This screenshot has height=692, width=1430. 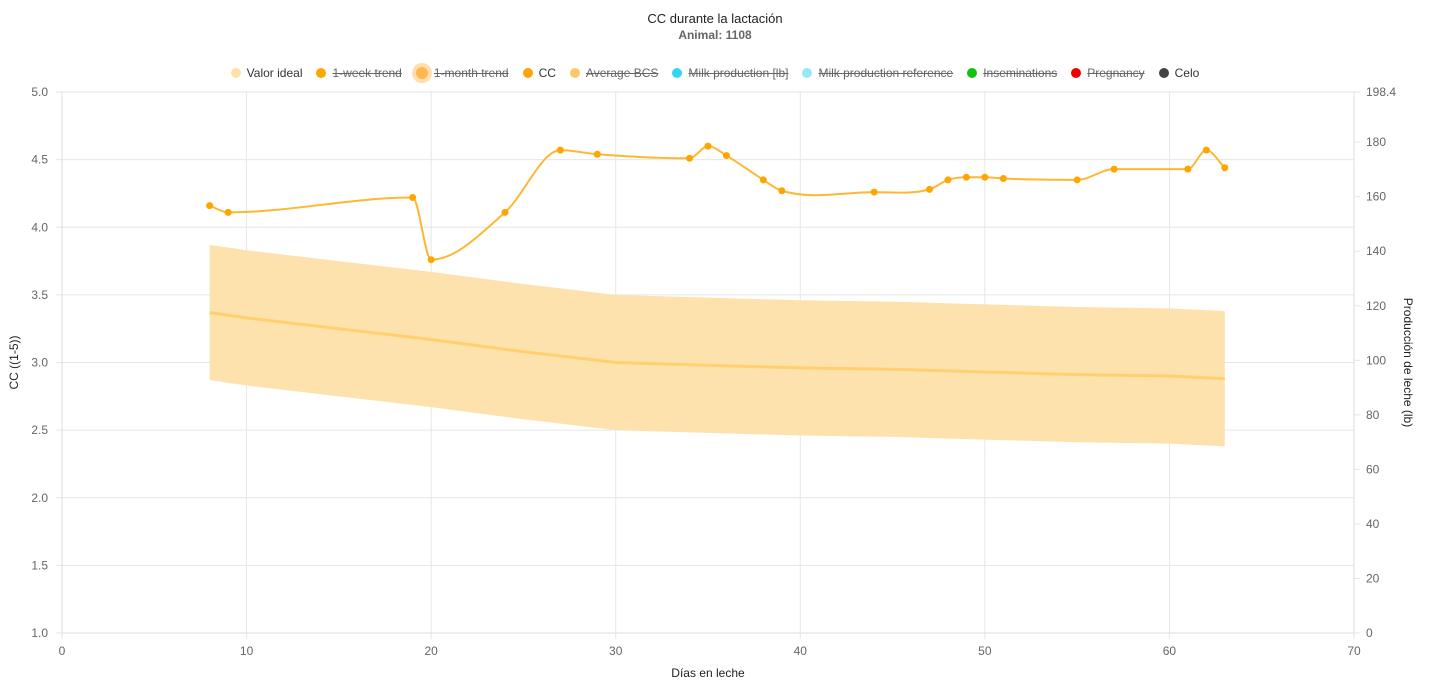 What do you see at coordinates (39, 92) in the screenshot?
I see `y-tick-label: 5.0` at bounding box center [39, 92].